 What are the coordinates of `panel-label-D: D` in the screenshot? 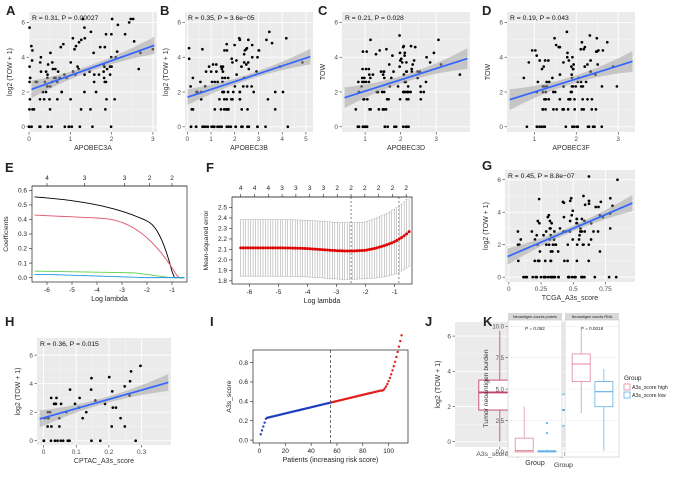 It's located at (486, 10).